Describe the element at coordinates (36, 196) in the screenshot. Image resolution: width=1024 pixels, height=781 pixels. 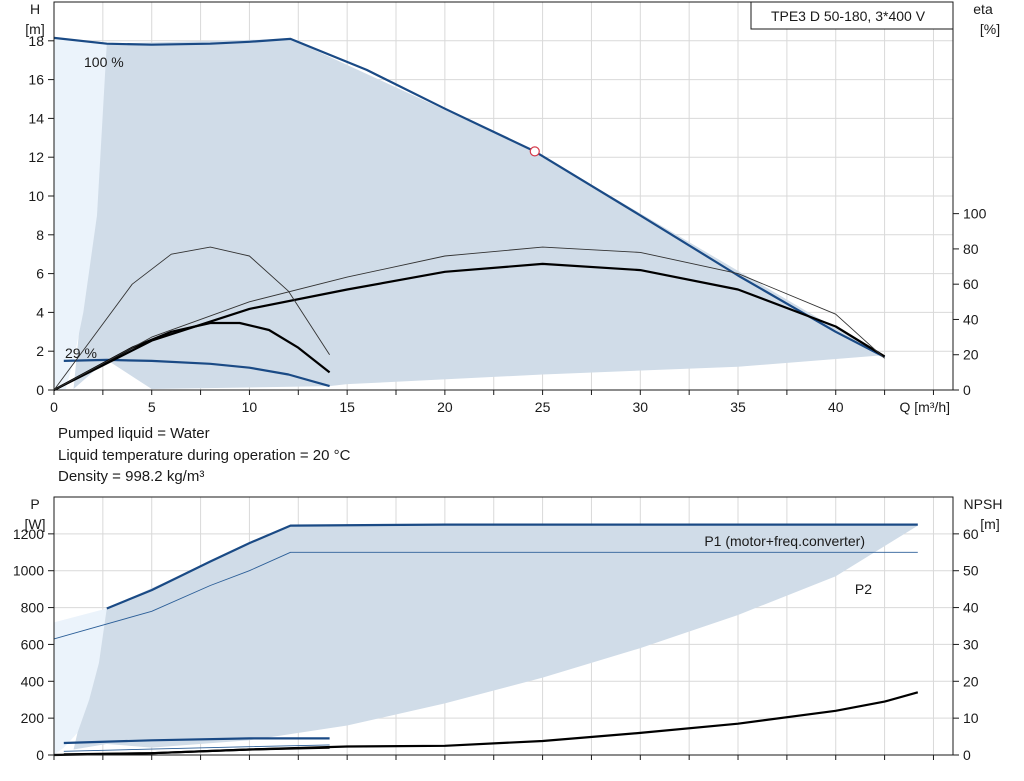
I see `y-left-tick-label: 10` at that location.